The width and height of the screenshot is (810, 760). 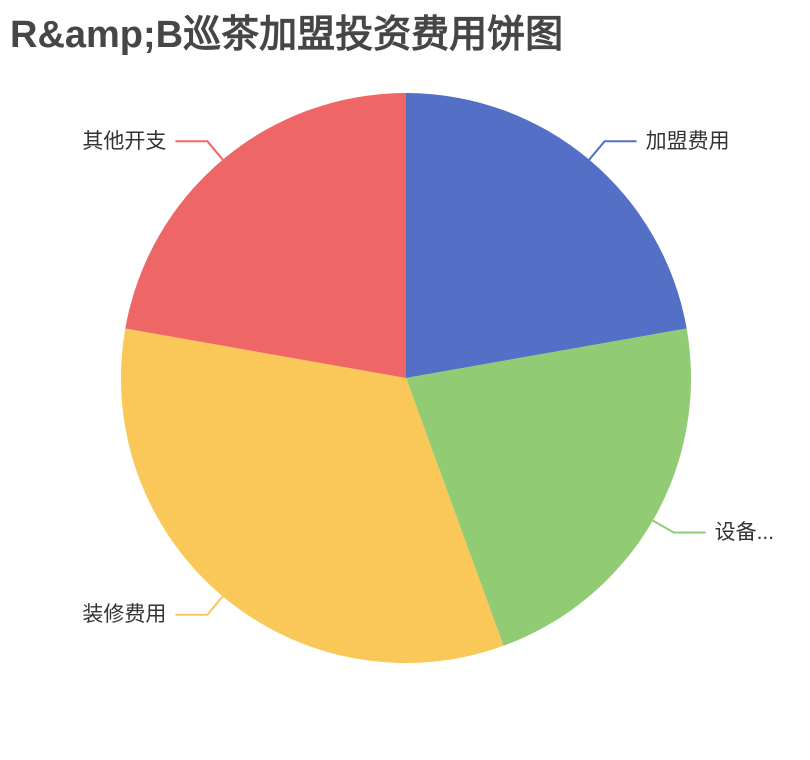 I want to click on slice-label-2: 装修费用, so click(x=124, y=614).